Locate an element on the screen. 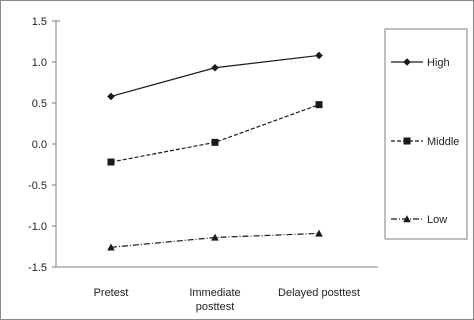  y-tick-label: -1.0 is located at coordinates (37, 227).